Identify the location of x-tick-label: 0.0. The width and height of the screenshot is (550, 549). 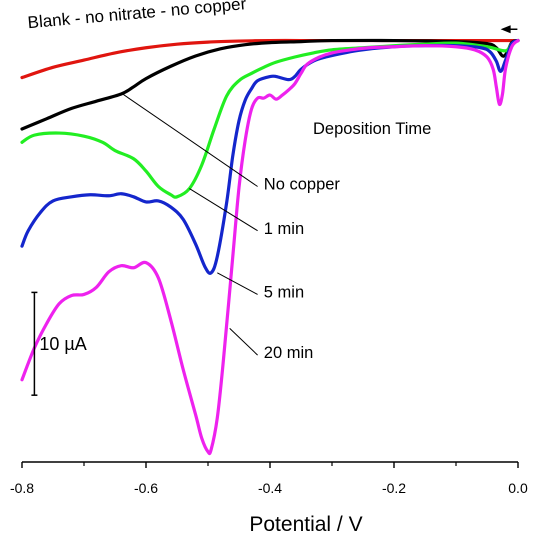
(518, 488).